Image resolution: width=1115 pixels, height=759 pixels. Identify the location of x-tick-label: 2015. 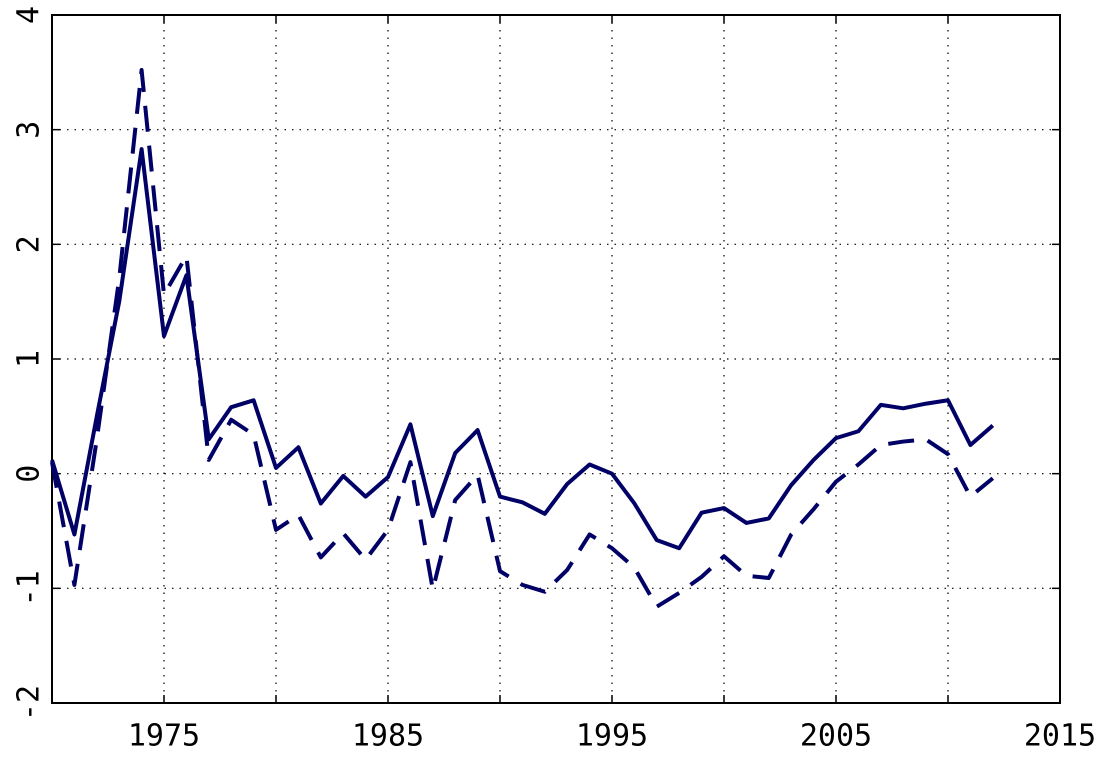
(1060, 736).